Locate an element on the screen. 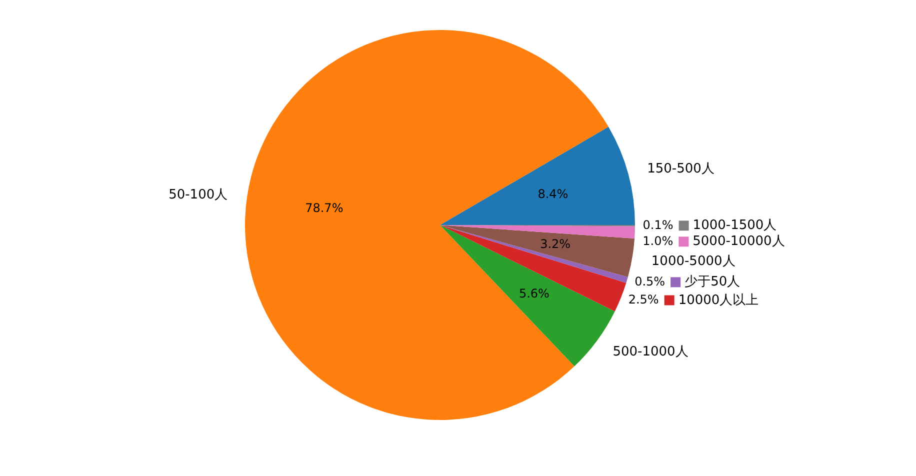  data-label: 5.6% is located at coordinates (534, 293).